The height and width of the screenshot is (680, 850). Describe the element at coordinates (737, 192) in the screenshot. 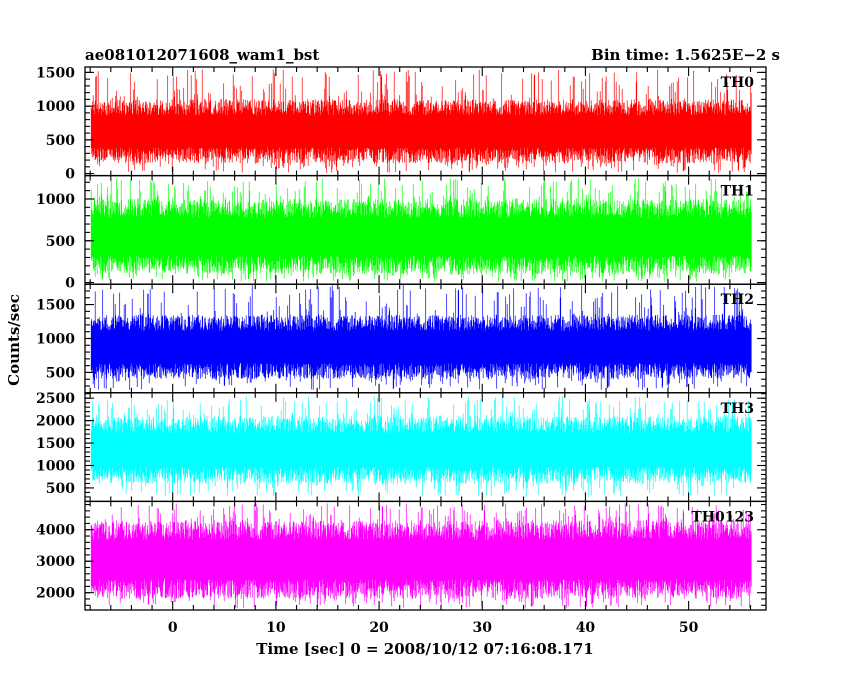

I see `panel-label: TH1` at that location.